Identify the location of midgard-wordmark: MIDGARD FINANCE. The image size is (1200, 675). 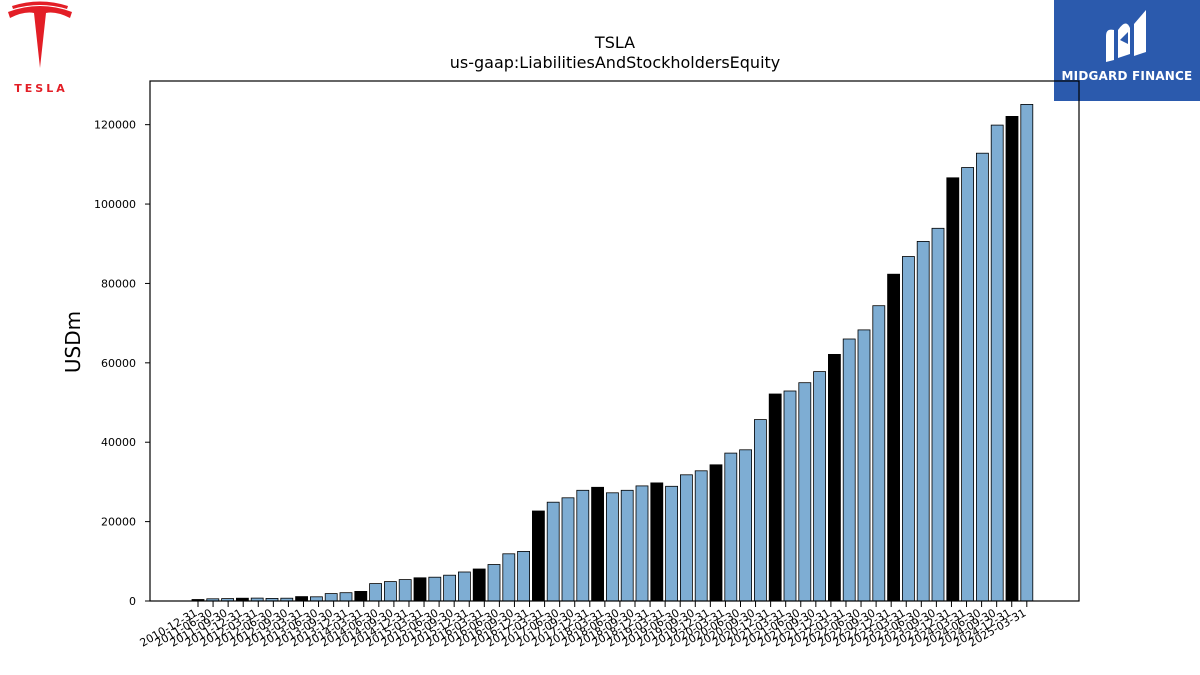
(1127, 76).